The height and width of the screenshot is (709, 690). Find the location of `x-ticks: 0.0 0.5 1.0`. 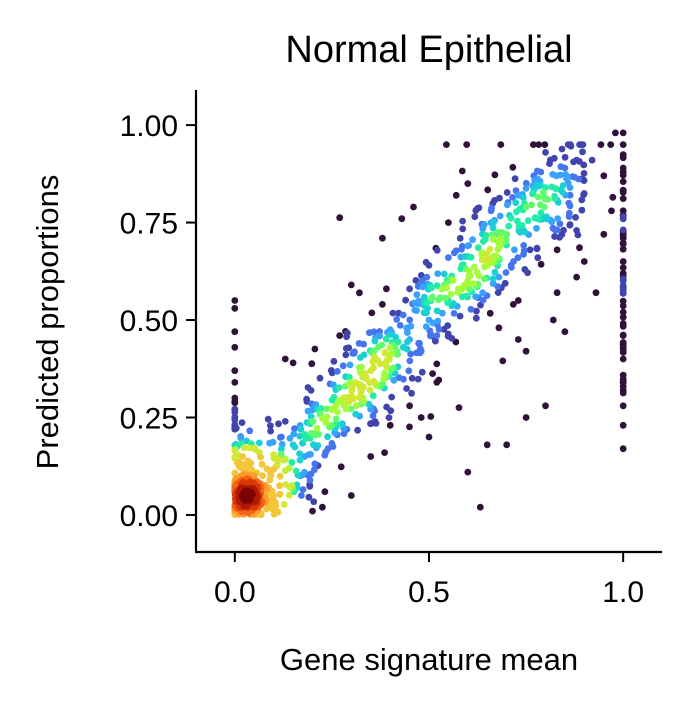

x-ticks: 0.0 0.5 1.0 is located at coordinates (429, 580).